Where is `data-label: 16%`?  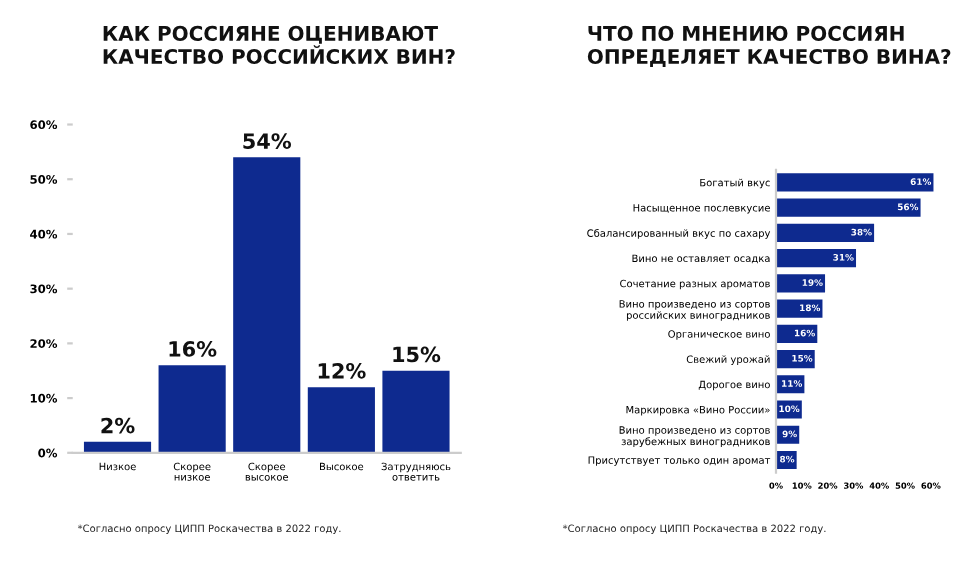 data-label: 16% is located at coordinates (193, 349).